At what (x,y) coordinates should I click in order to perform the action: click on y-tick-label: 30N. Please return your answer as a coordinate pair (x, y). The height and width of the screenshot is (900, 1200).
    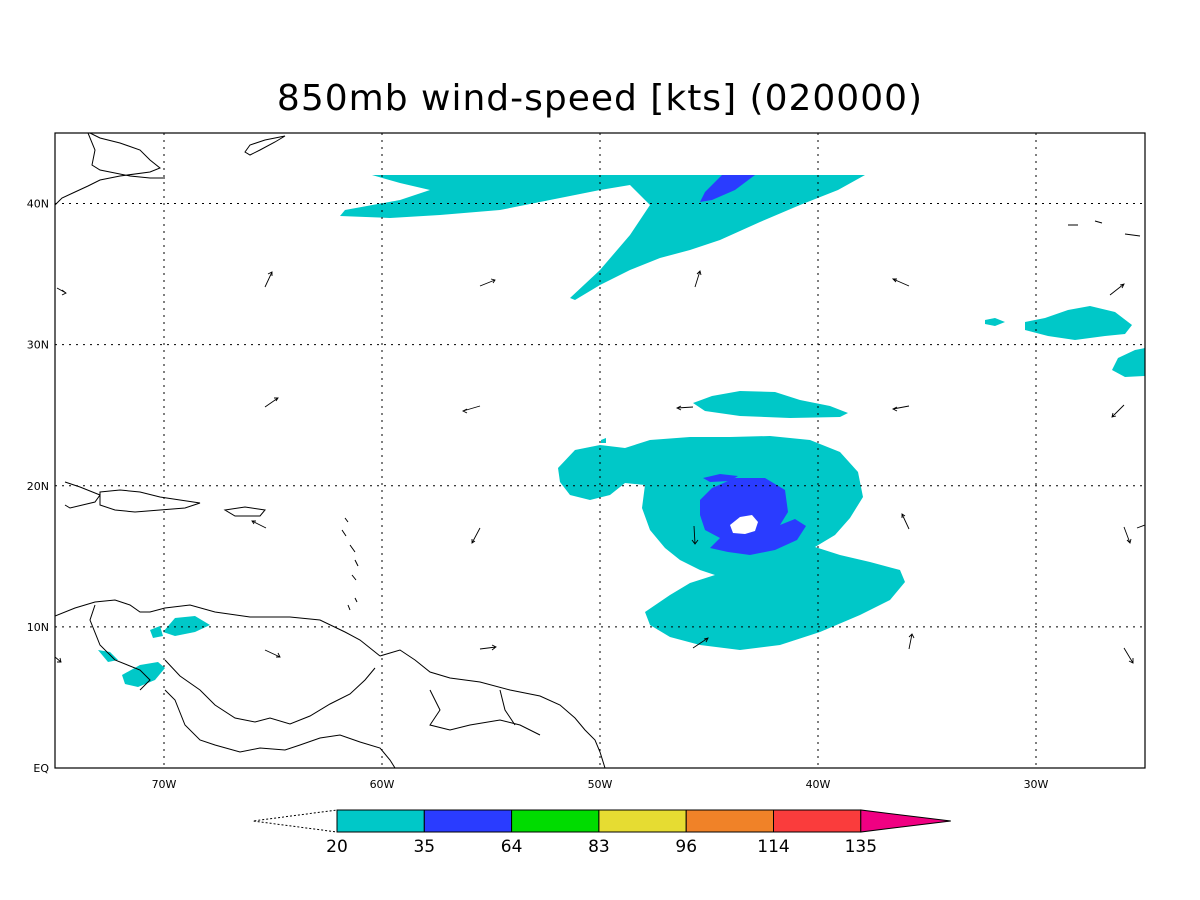
    Looking at the image, I should click on (38, 345).